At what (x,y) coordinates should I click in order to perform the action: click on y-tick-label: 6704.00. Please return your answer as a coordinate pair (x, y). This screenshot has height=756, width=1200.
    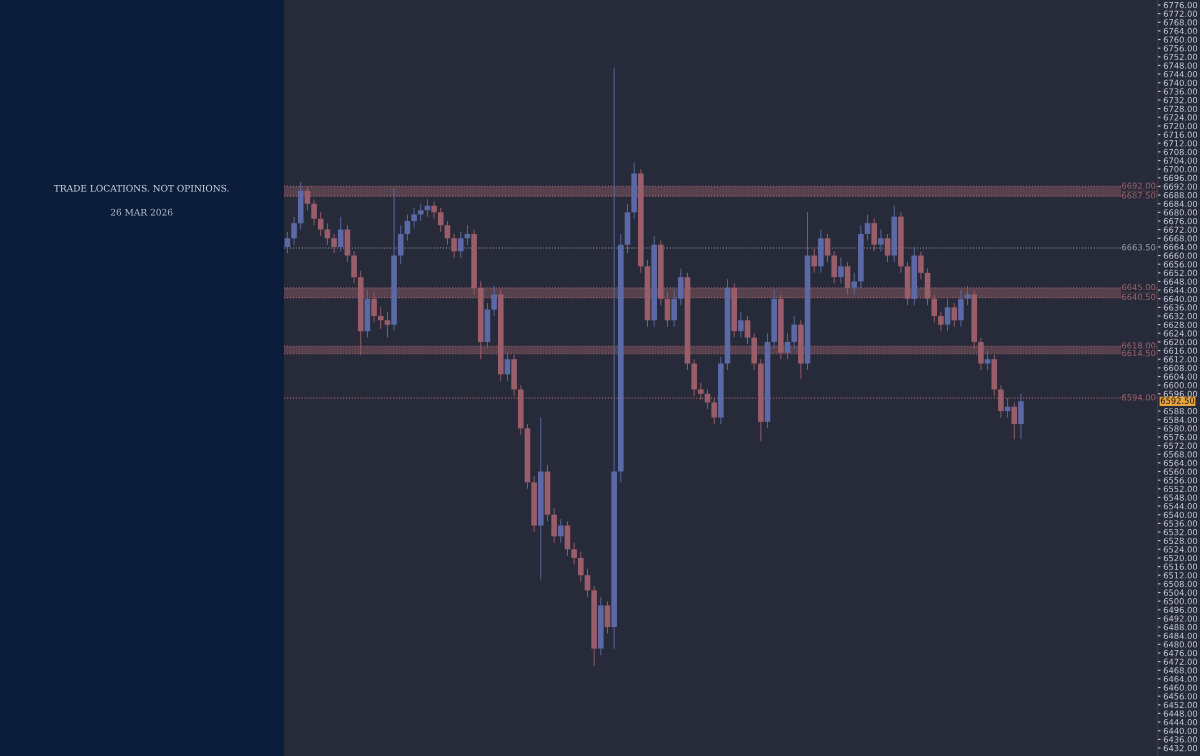
    Looking at the image, I should click on (1180, 160).